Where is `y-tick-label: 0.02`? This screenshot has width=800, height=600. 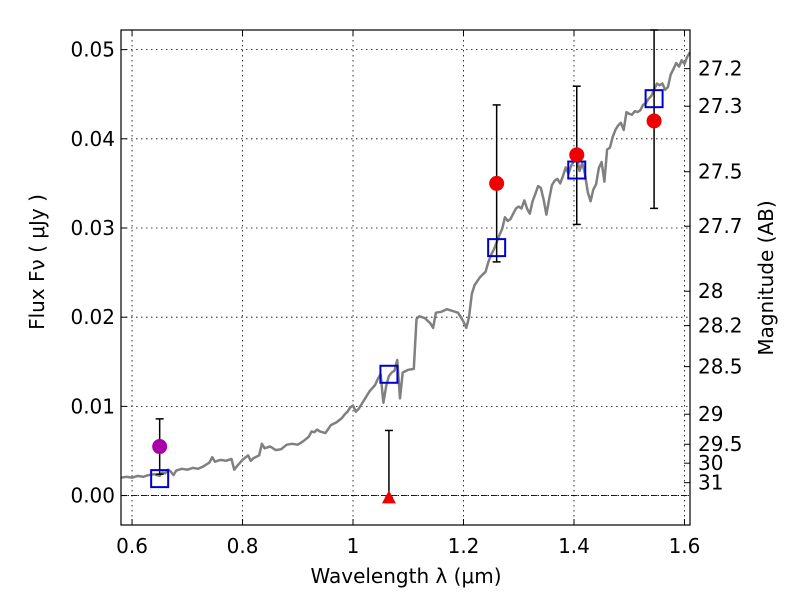 y-tick-label: 0.02 is located at coordinates (92, 317).